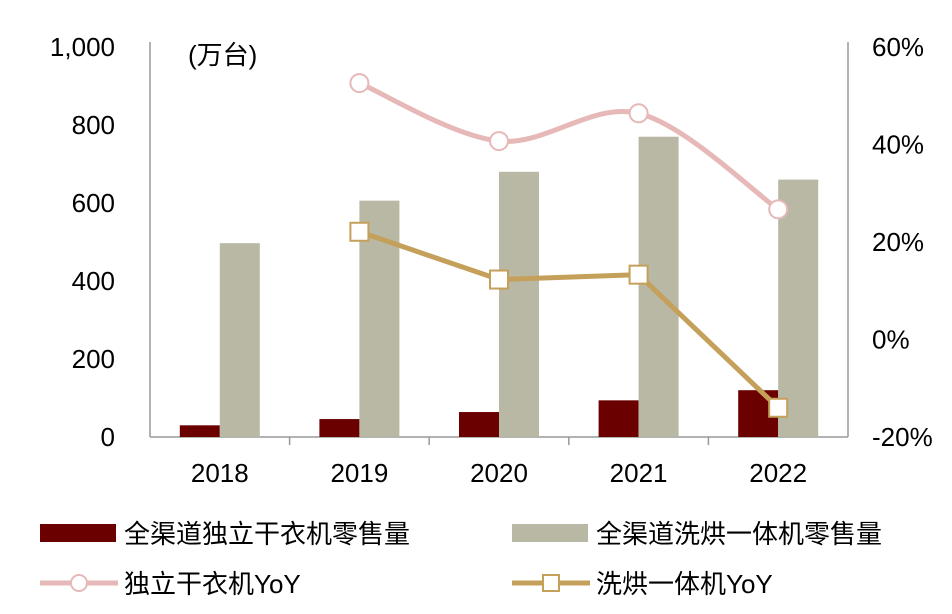 This screenshot has height=614, width=952. I want to click on left-tick-label: 1,000, so click(82, 47).